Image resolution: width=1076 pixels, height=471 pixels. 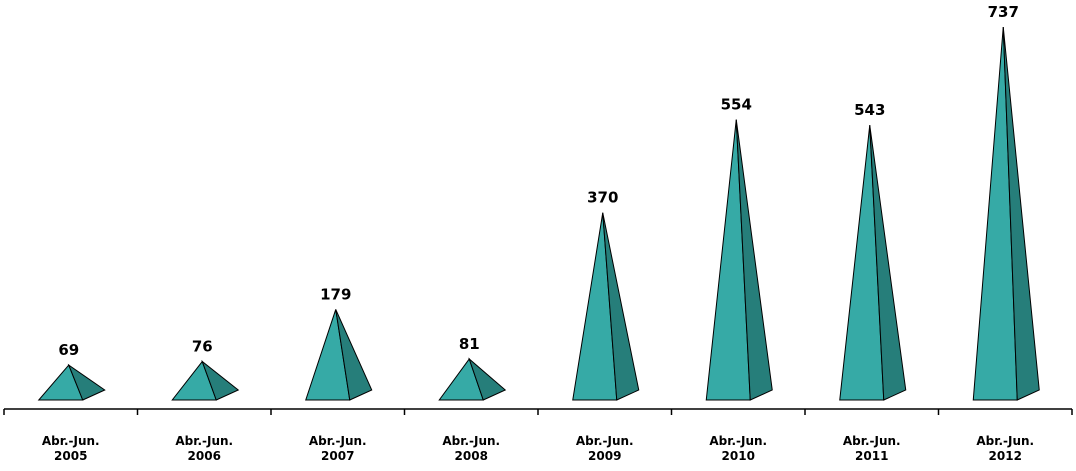 I want to click on x-tick-label: Abr.-Jun. 2005, so click(x=71, y=448).